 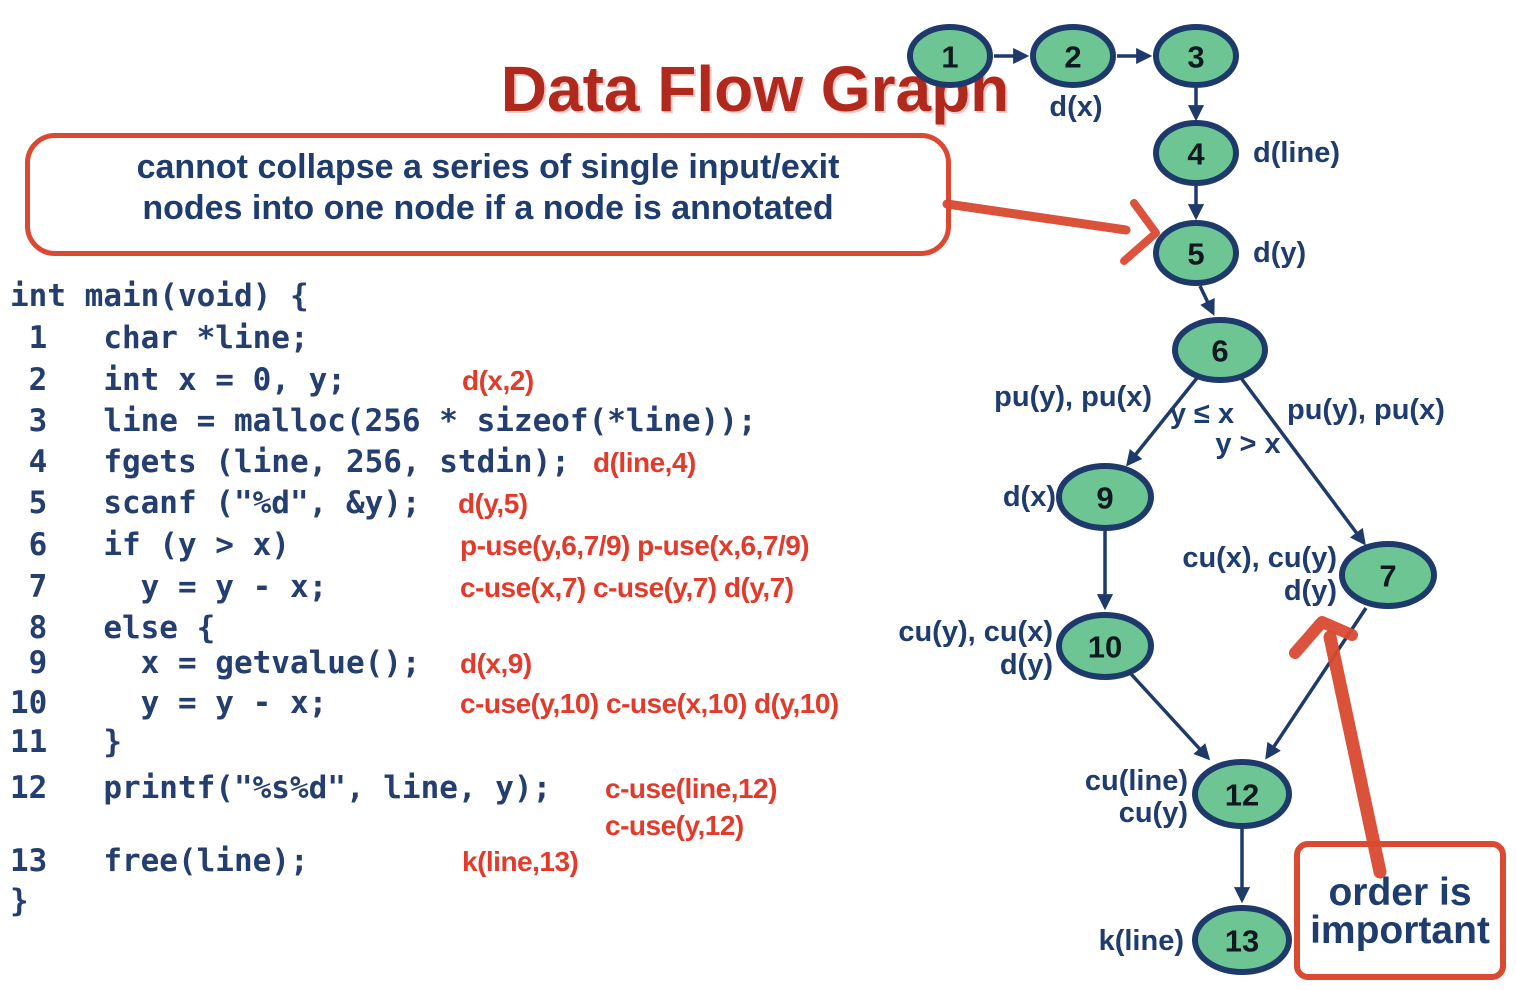 I want to click on code-line-5: 5 scanf ("%d", &y); d(y,5), so click(x=500, y=503).